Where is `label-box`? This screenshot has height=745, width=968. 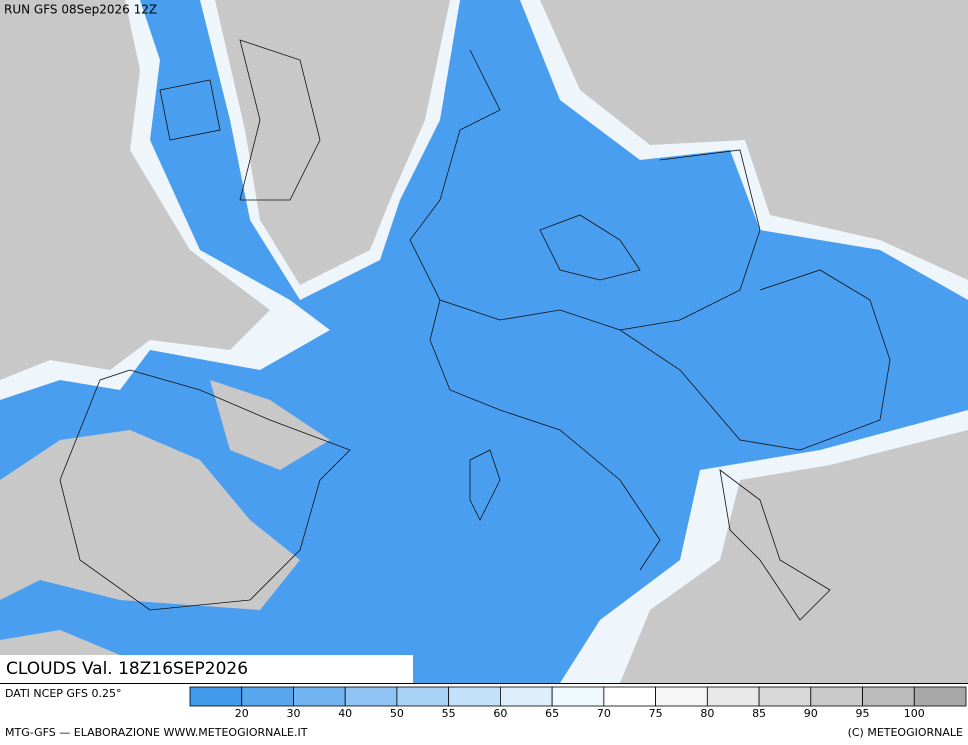 label-box is located at coordinates (206, 669).